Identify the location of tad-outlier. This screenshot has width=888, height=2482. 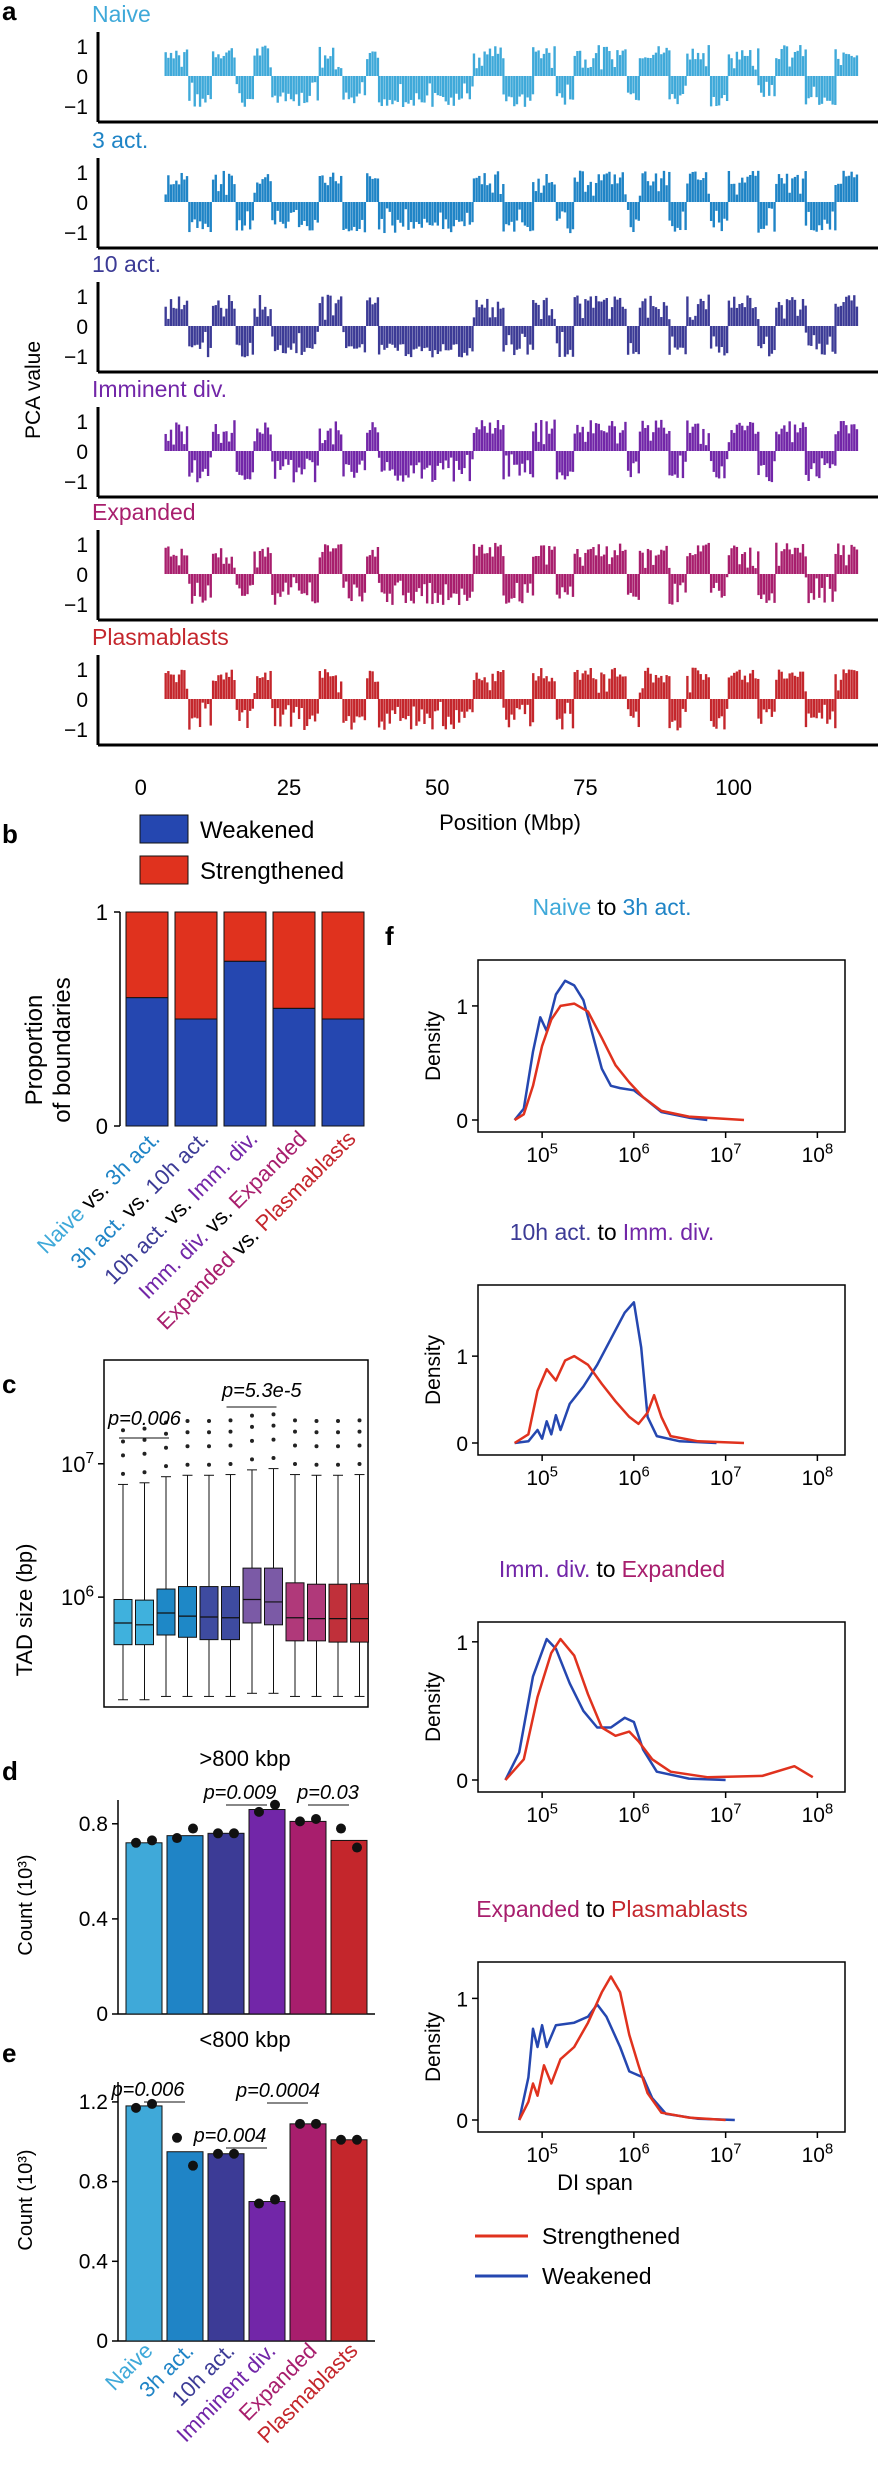
(273, 1439).